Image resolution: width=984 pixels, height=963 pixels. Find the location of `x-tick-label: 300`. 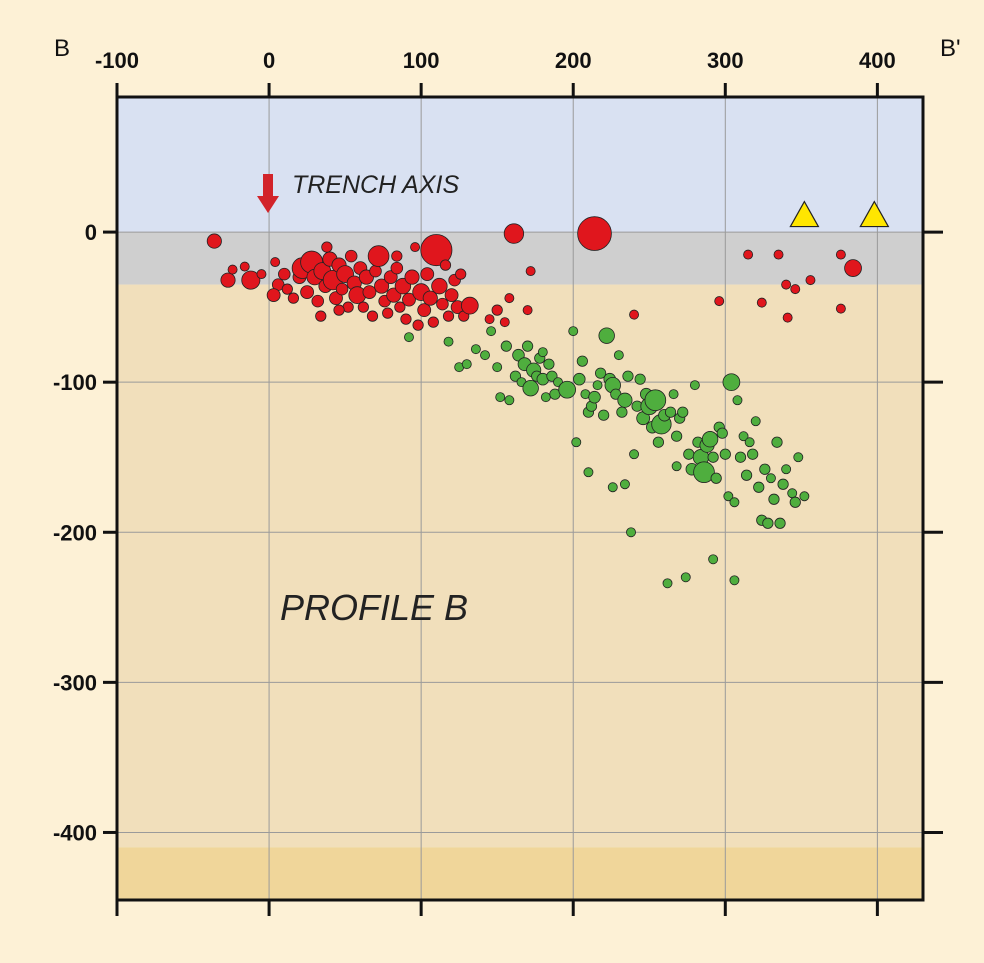

x-tick-label: 300 is located at coordinates (725, 60).